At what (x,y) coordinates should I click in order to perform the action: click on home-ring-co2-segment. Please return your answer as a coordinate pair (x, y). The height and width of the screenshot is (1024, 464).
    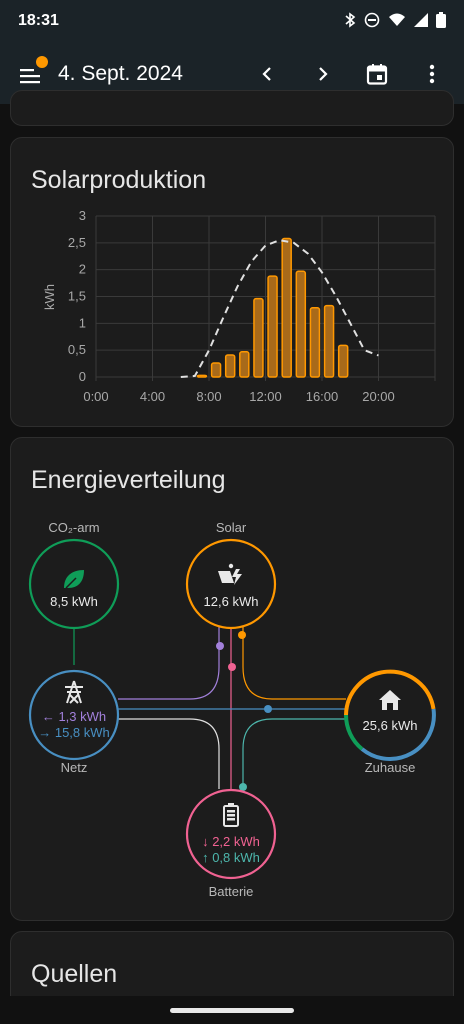
    Looking at the image, I should click on (353, 732).